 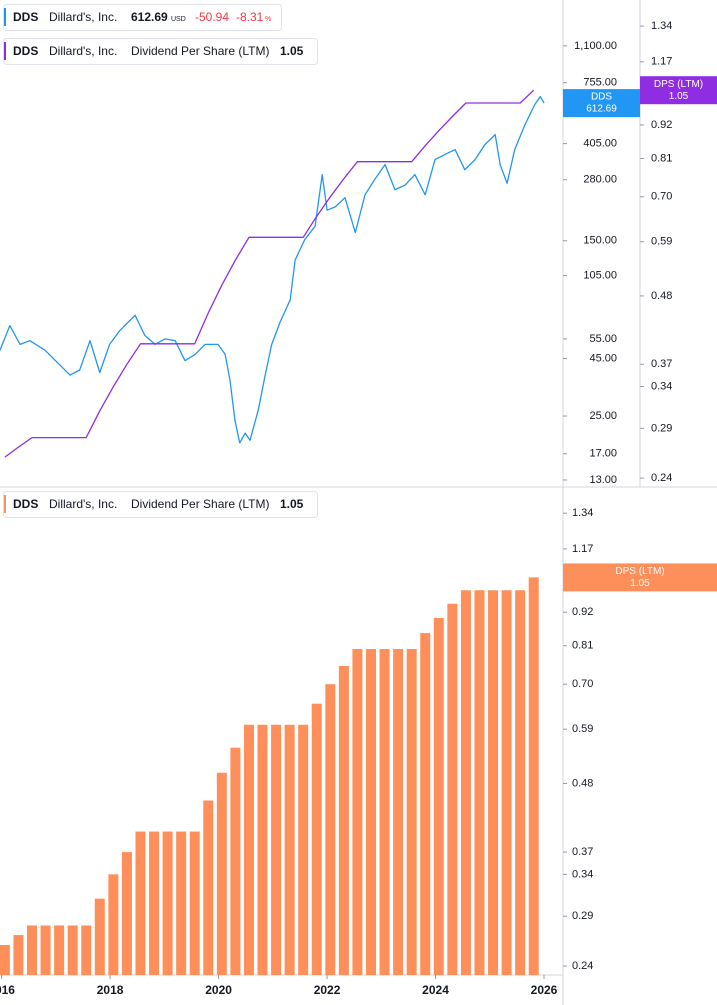 I want to click on y-tick-label: 755.00, so click(x=600, y=83).